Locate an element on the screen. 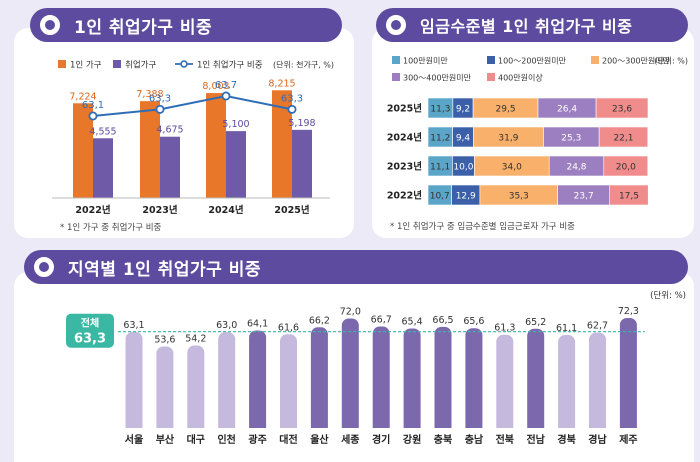 The image size is (700, 462). data-label: 11,1 is located at coordinates (440, 168).